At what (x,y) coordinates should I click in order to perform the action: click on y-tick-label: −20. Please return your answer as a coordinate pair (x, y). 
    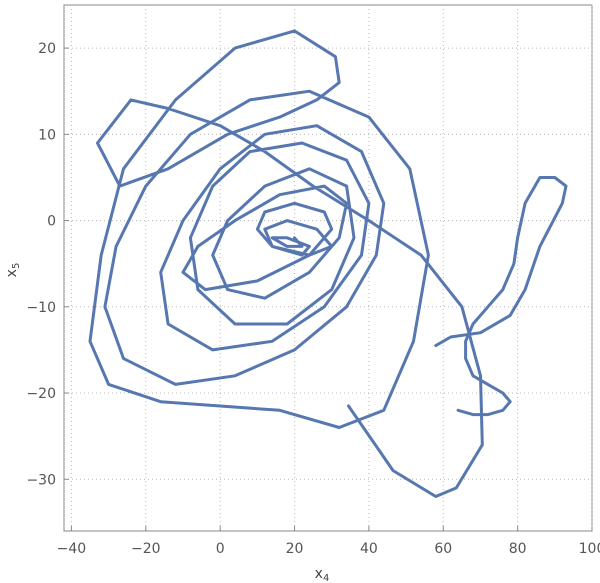
    Looking at the image, I should click on (41, 394).